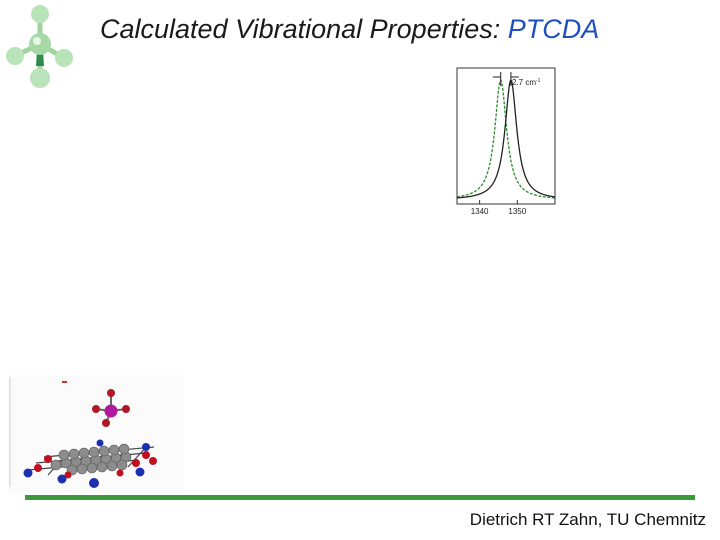  Describe the element at coordinates (360, 497) in the screenshot. I see `footer-divider` at that location.